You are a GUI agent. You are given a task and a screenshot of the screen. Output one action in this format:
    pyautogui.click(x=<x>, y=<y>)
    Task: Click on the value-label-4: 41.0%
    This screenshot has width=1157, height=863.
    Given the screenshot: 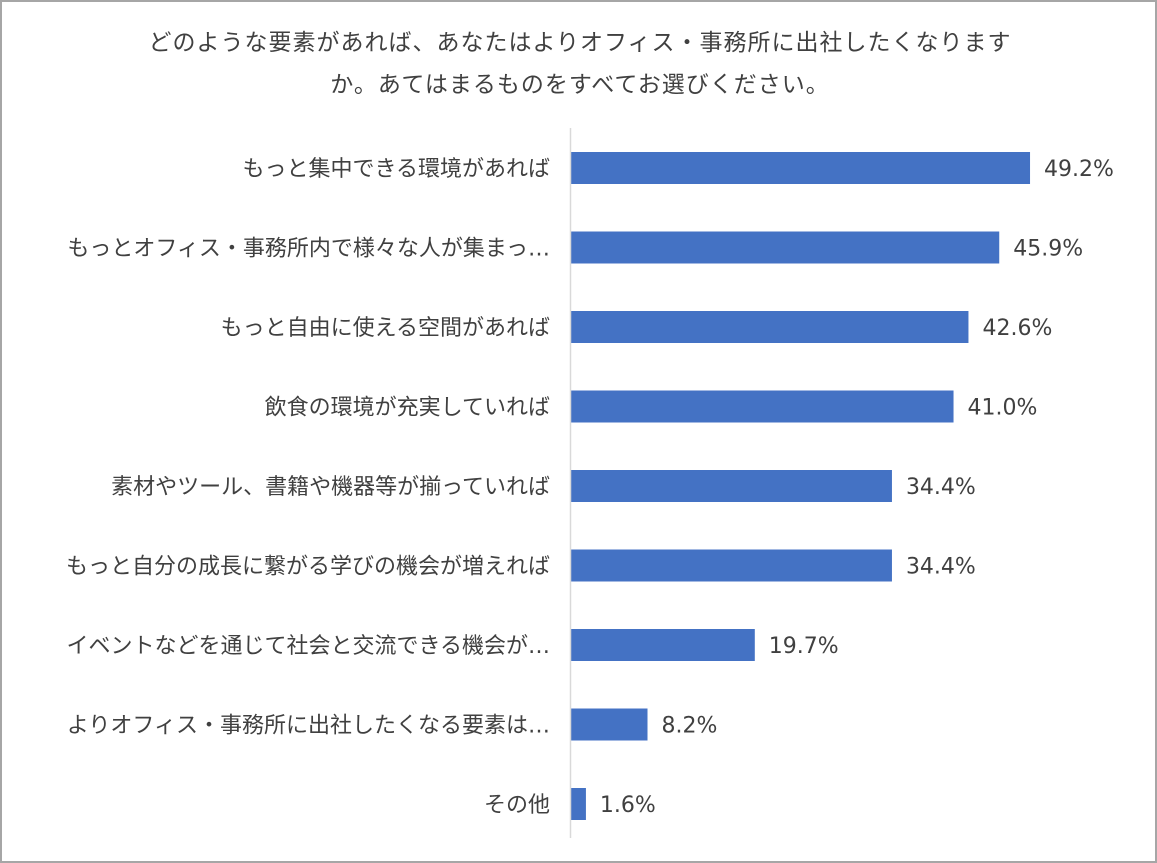 What is the action you would take?
    pyautogui.click(x=1003, y=408)
    